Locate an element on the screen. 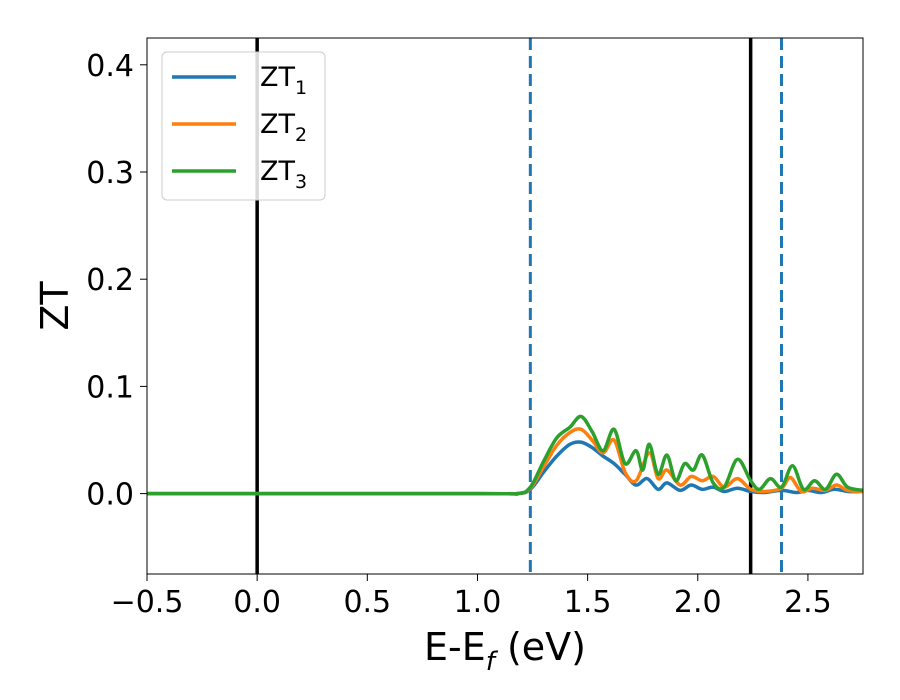 The width and height of the screenshot is (900, 700). x-axis: −0.5 0.0 0.5 1.0 1.5 2.0 2.5 is located at coordinates (471, 597).